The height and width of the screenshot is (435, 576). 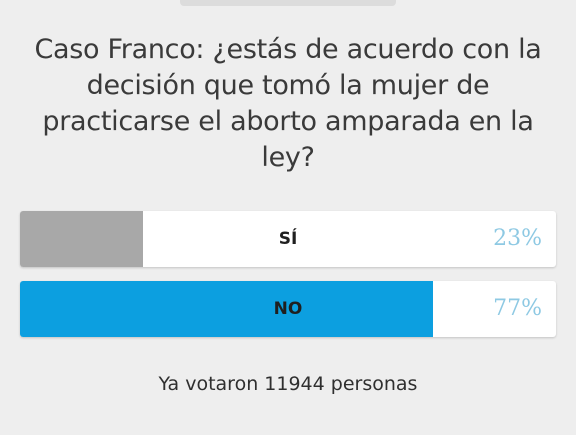 What do you see at coordinates (82, 239) in the screenshot?
I see `poll-option-si-result-bar` at bounding box center [82, 239].